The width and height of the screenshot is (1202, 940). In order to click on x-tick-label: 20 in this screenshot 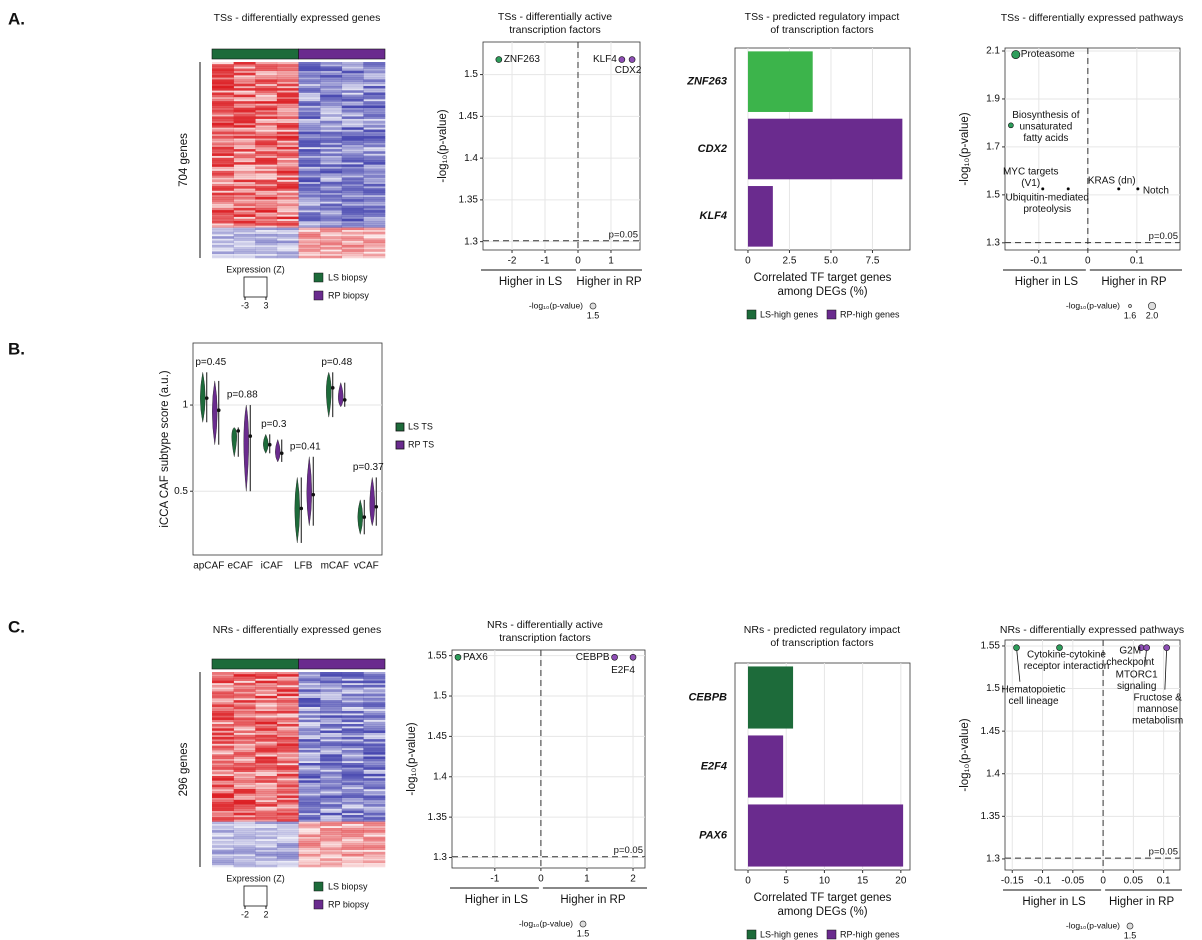, I will do `click(901, 881)`.